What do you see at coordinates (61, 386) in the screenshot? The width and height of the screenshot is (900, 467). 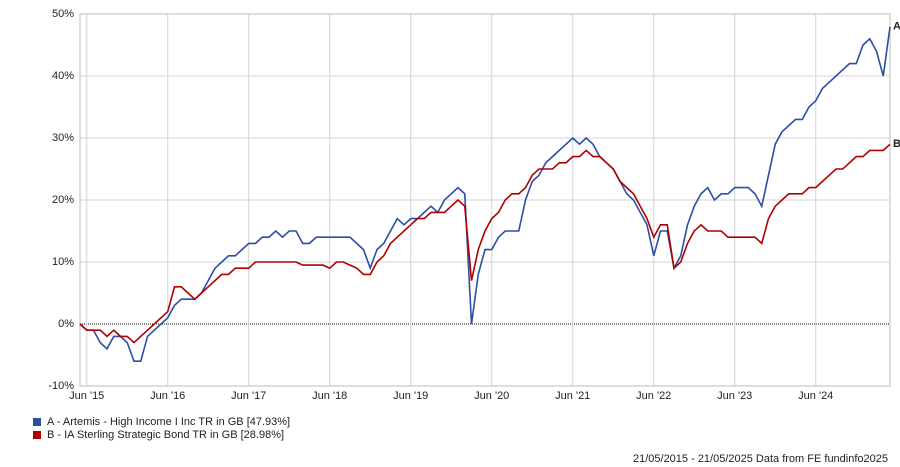 I see `y-tick-label: -10%` at bounding box center [61, 386].